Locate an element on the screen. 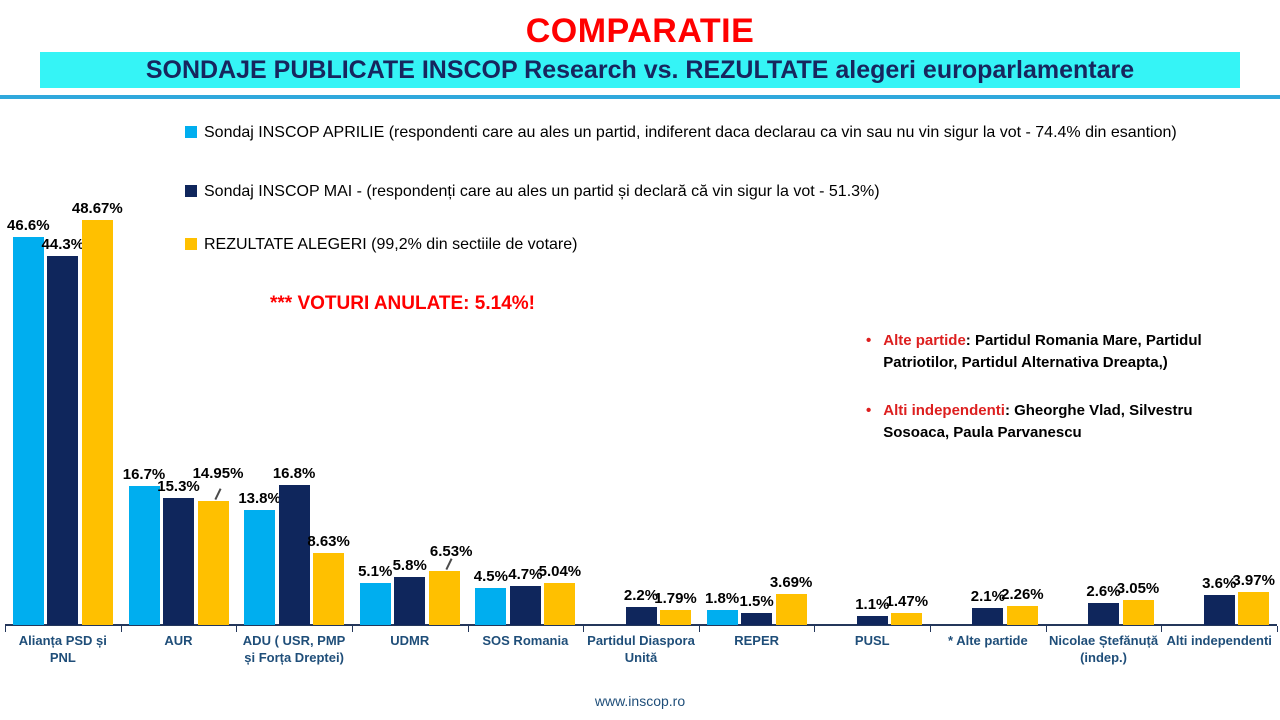 The width and height of the screenshot is (1280, 720). note-title: Alte partide is located at coordinates (924, 340).